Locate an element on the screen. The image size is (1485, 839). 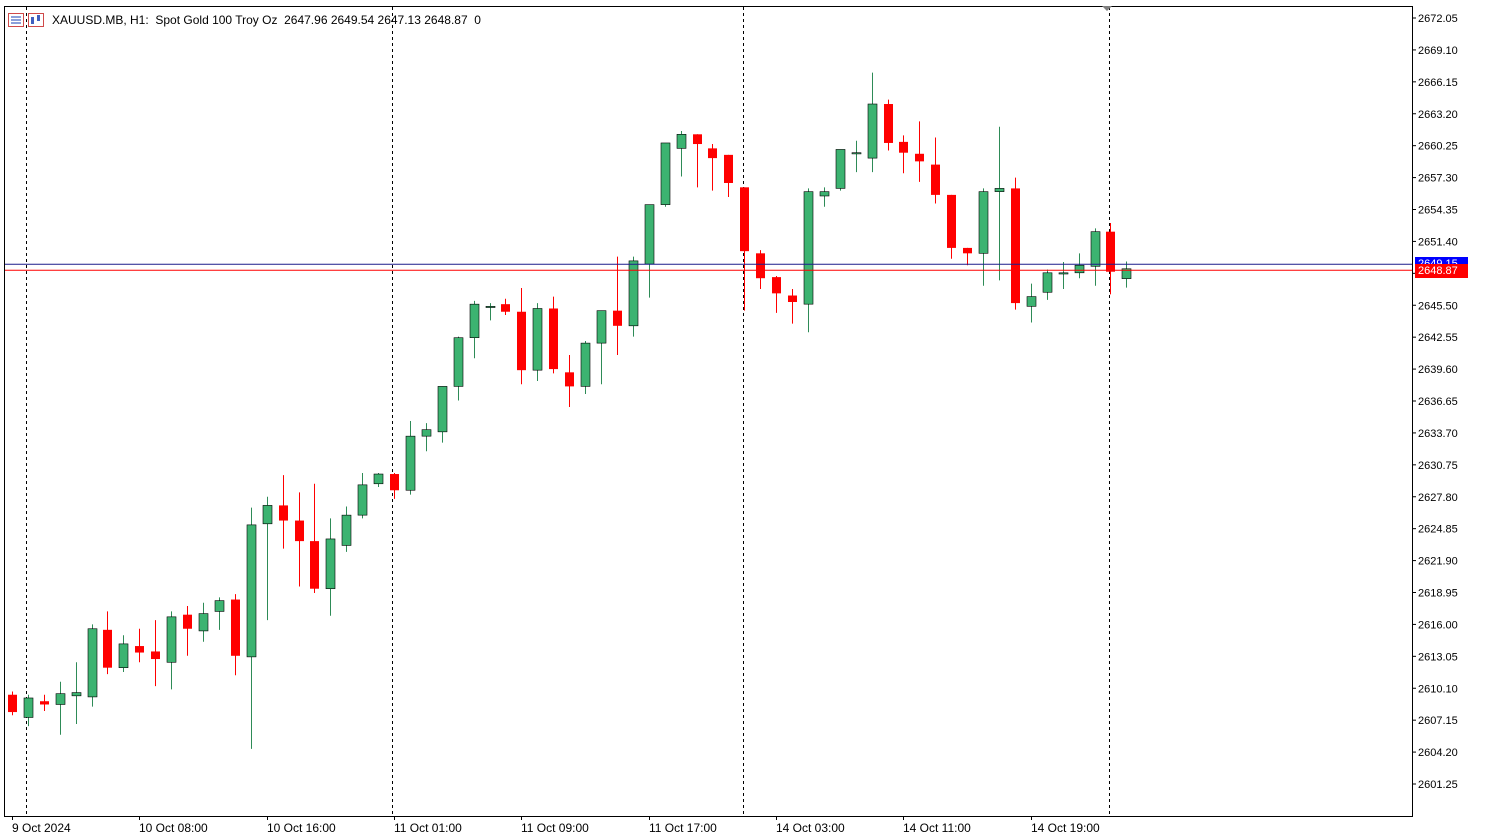
price-tick-label: 2651.40 is located at coordinates (1438, 242).